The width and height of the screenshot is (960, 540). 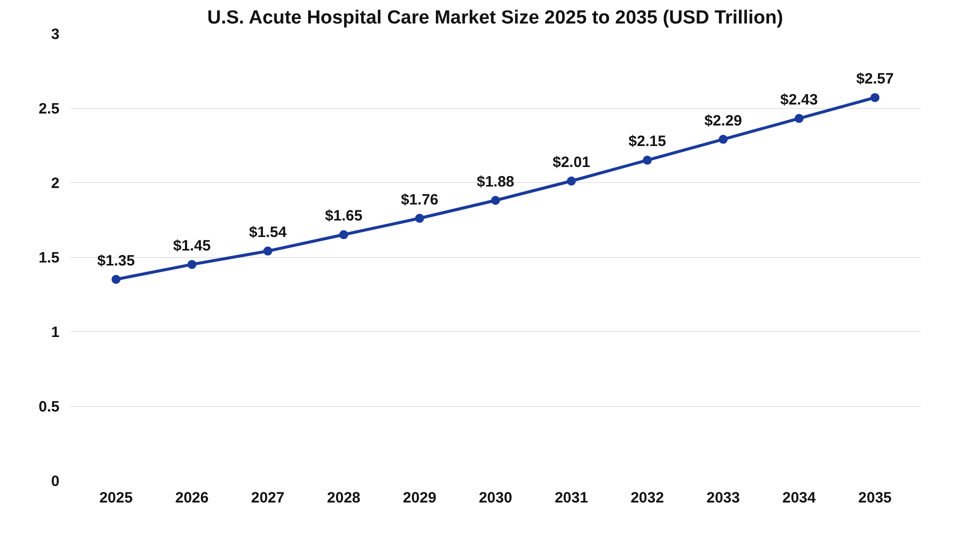 What do you see at coordinates (799, 498) in the screenshot?
I see `x-tick-label: 2034` at bounding box center [799, 498].